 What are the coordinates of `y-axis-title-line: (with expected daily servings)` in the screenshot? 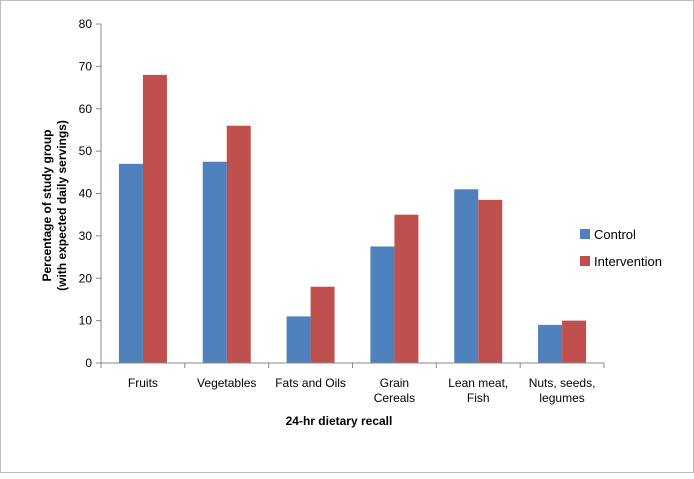 It's located at (62, 205).